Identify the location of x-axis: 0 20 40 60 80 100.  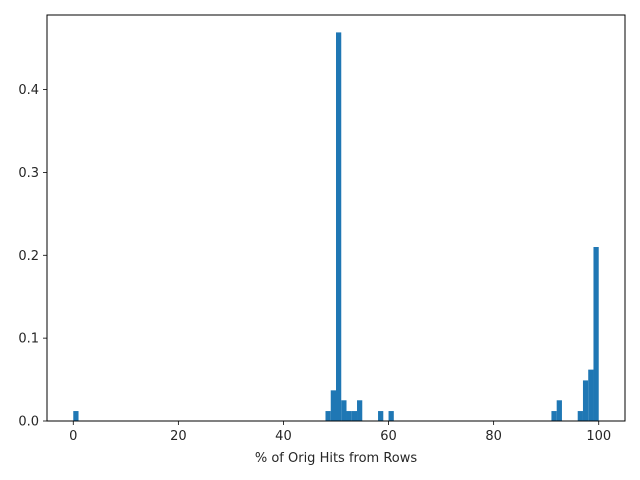
(340, 432).